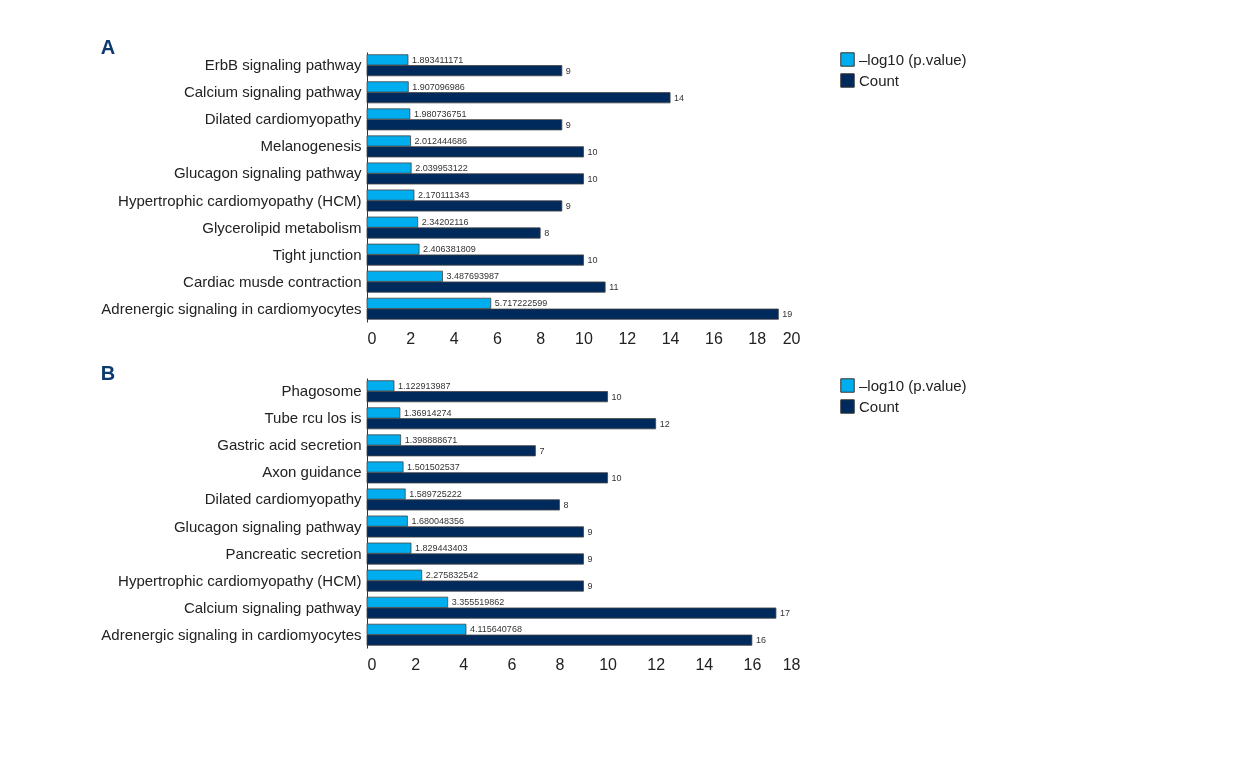  Describe the element at coordinates (282, 227) in the screenshot. I see `y-tick-label: Glycerolipid metabolism` at that location.